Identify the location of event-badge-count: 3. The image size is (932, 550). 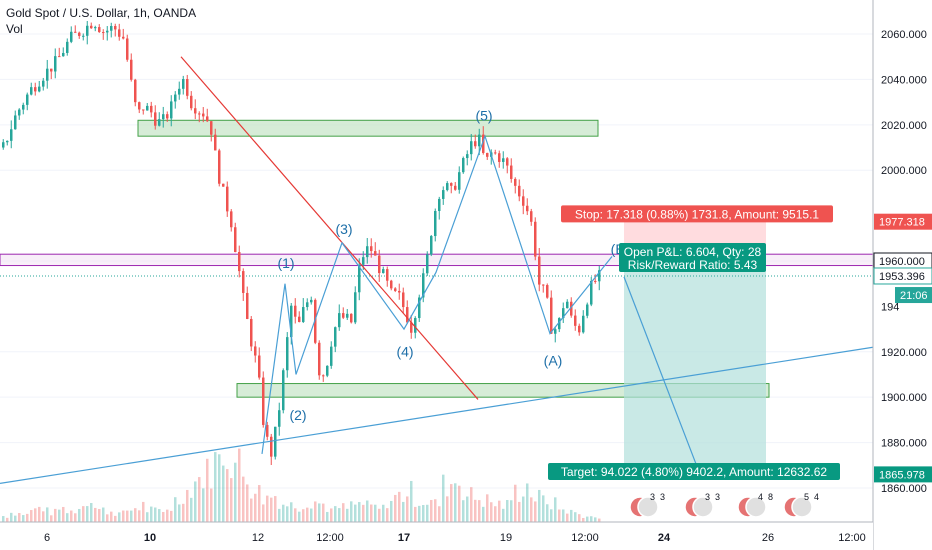
(707, 497).